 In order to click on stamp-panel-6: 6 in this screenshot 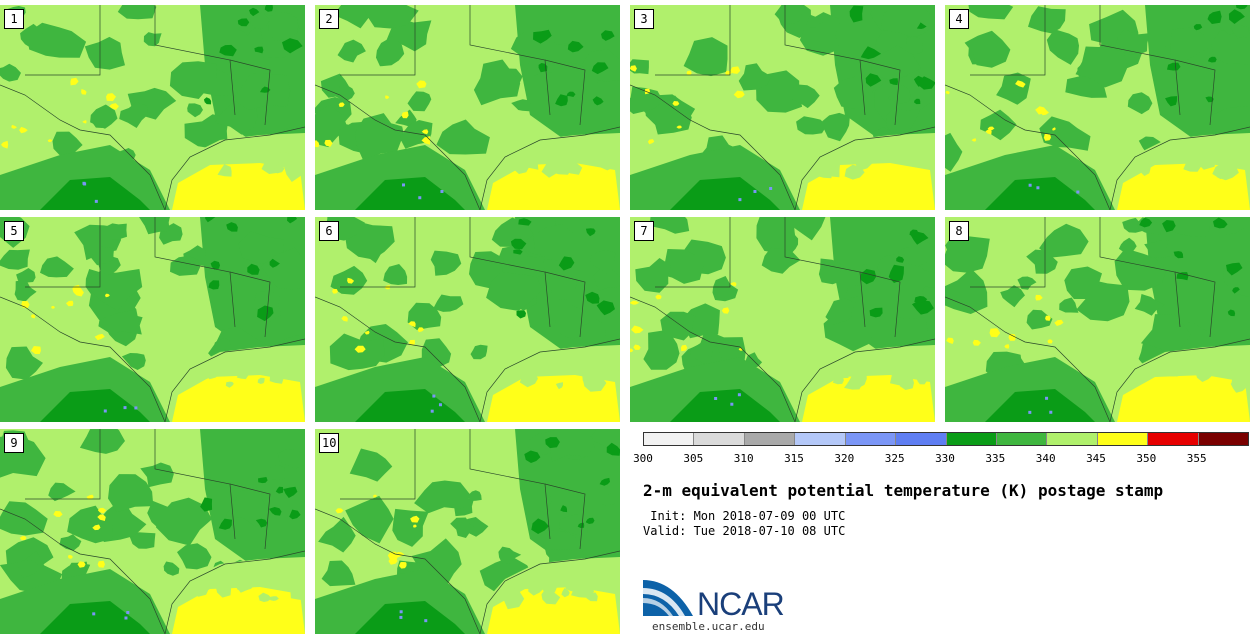, I will do `click(467, 319)`.